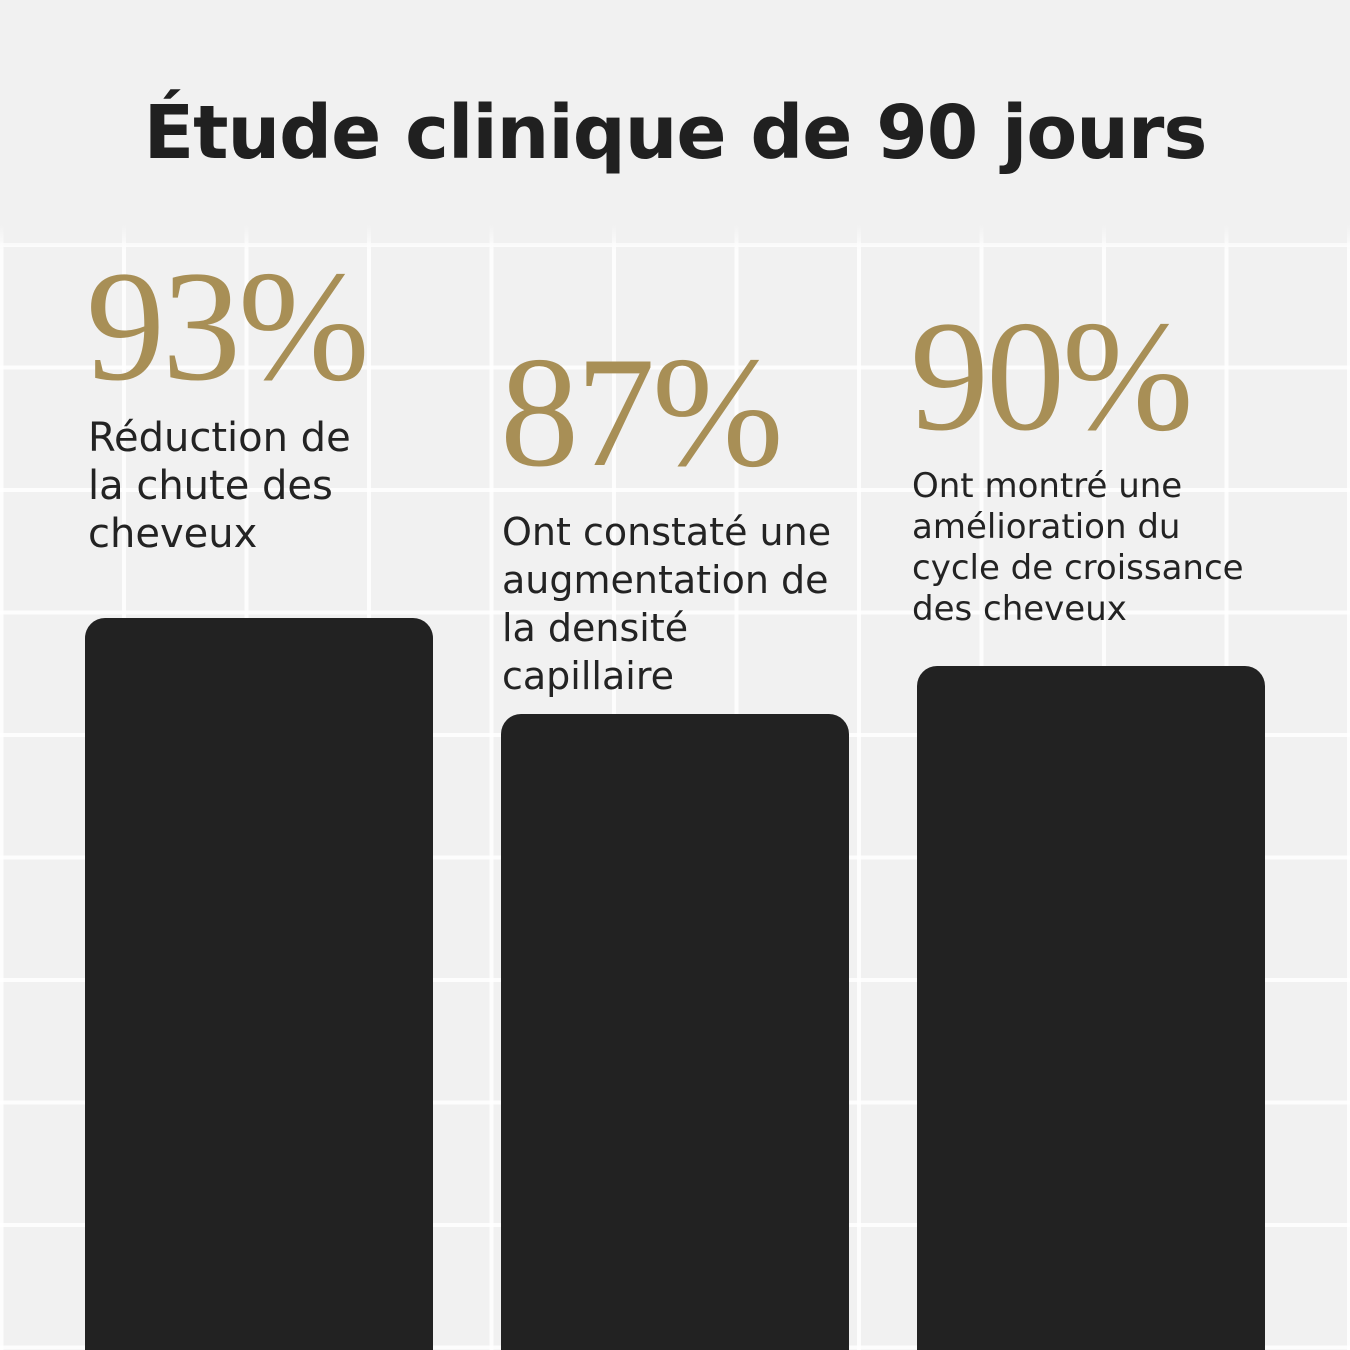 Image resolution: width=1350 pixels, height=1350 pixels. Describe the element at coordinates (642, 412) in the screenshot. I see `value-label: 87%` at that location.